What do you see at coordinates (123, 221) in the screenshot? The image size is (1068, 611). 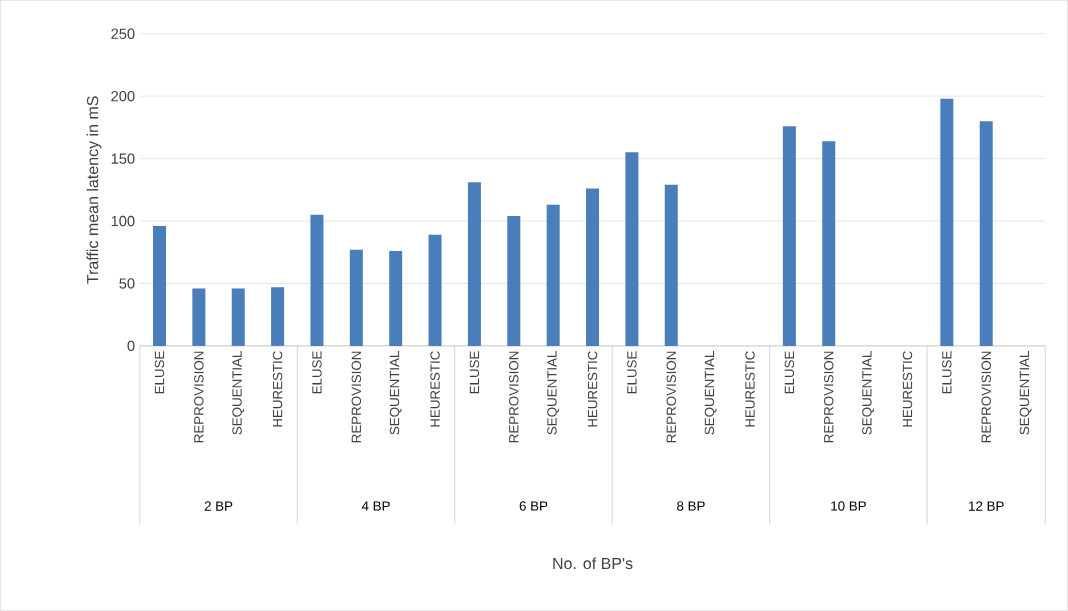 I see `y-tick-label: 100` at bounding box center [123, 221].